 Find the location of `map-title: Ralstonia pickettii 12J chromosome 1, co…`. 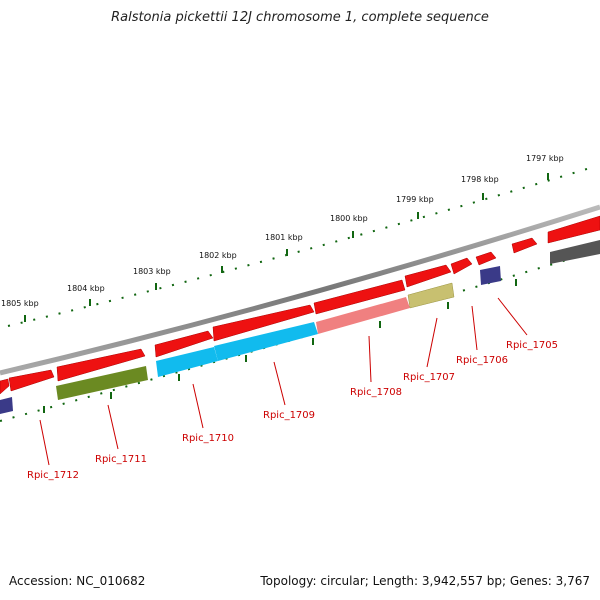

map-title: Ralstonia pickettii 12J chromosome 1, co… is located at coordinates (300, 17).